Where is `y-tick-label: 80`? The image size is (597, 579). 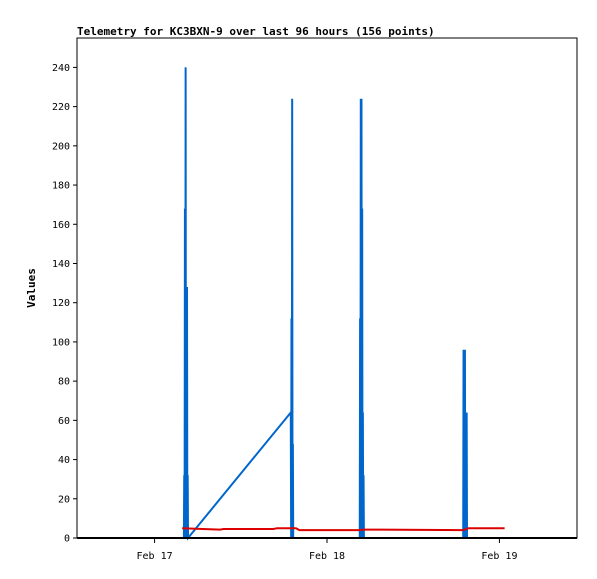 y-tick-label: 80 is located at coordinates (64, 382).